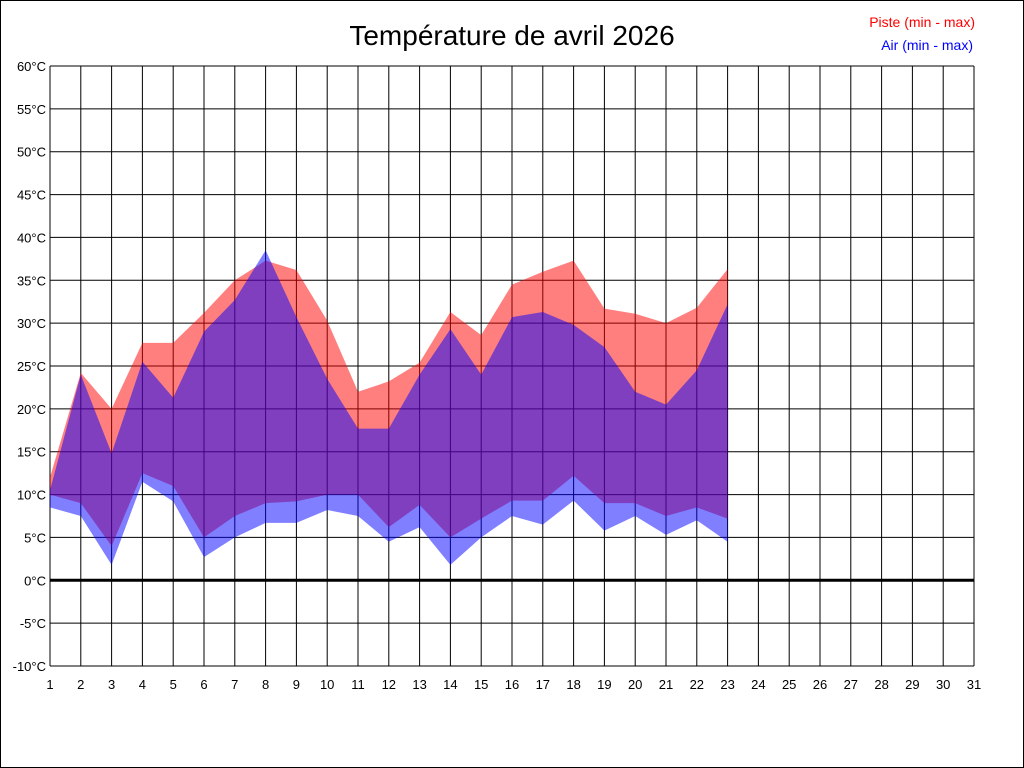 Image resolution: width=1024 pixels, height=768 pixels. Describe the element at coordinates (573, 684) in the screenshot. I see `x-tick-label: 18` at that location.